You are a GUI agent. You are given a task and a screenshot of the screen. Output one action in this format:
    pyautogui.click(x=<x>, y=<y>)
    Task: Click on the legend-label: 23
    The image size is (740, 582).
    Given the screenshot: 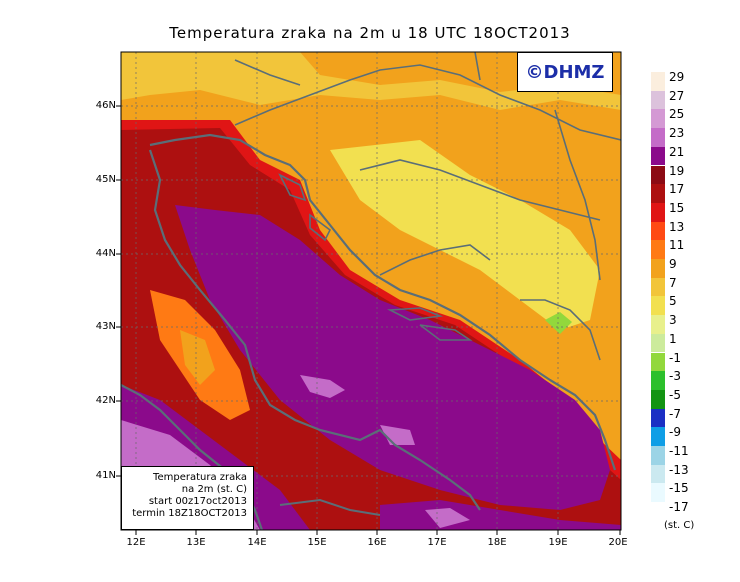 What is the action you would take?
    pyautogui.click(x=677, y=133)
    